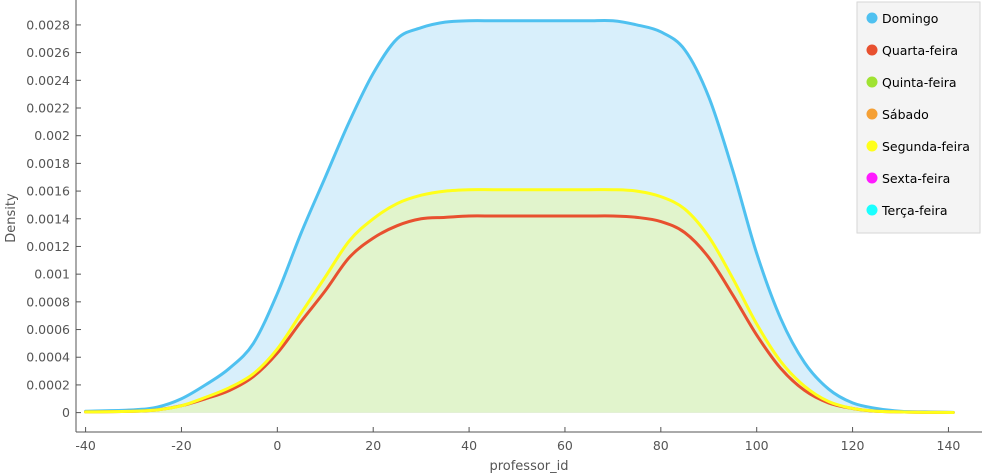  I want to click on y-tick-label: 0.0016, so click(48, 191).